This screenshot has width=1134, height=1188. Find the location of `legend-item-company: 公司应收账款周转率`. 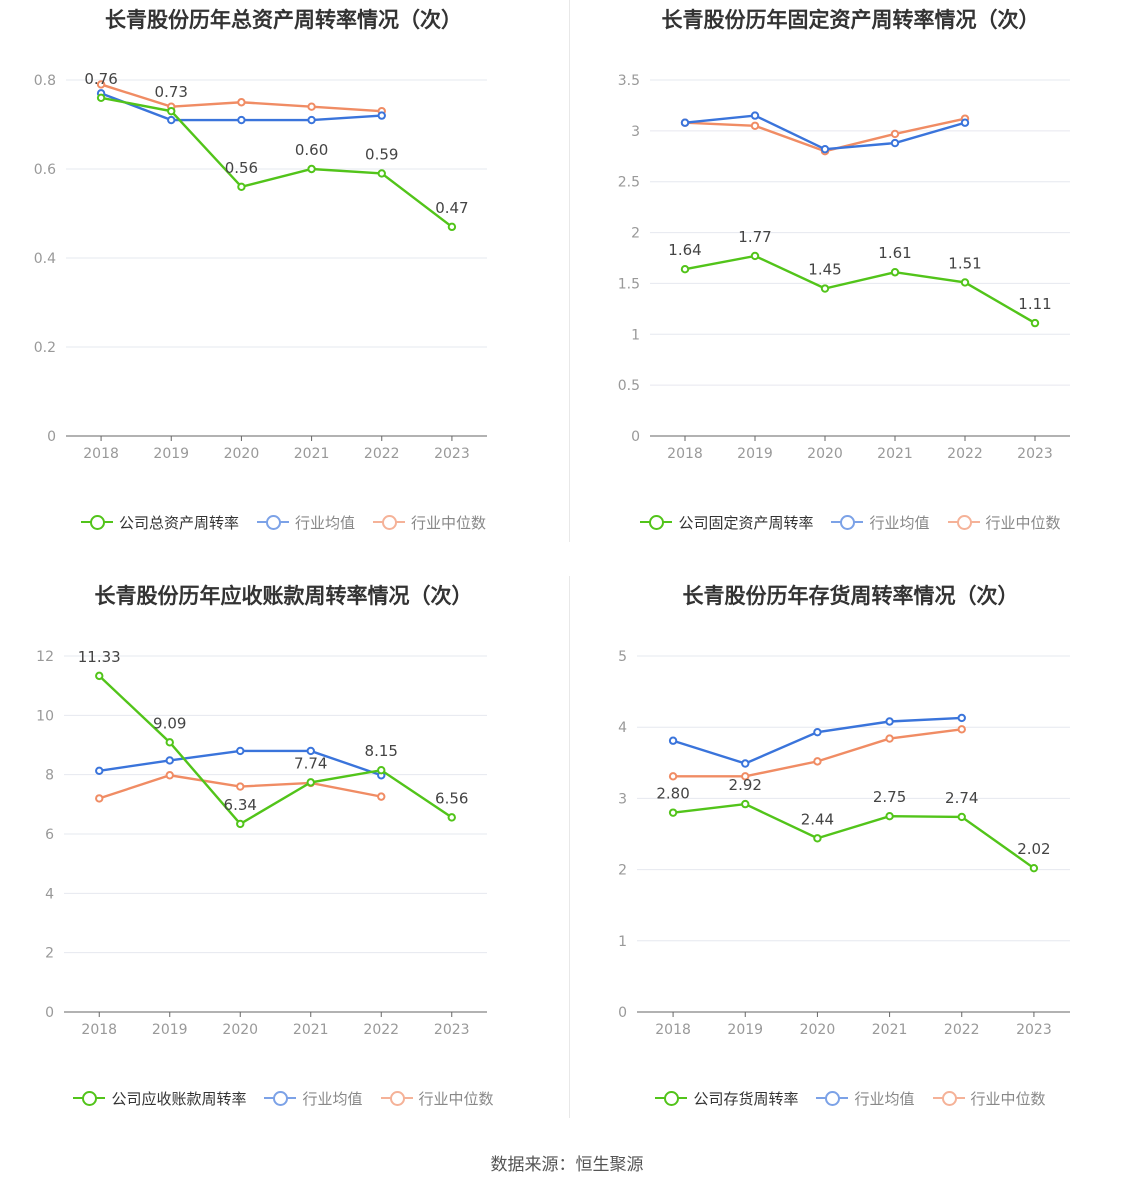

legend-item-company: 公司应收账款周转率 is located at coordinates (159, 1098).